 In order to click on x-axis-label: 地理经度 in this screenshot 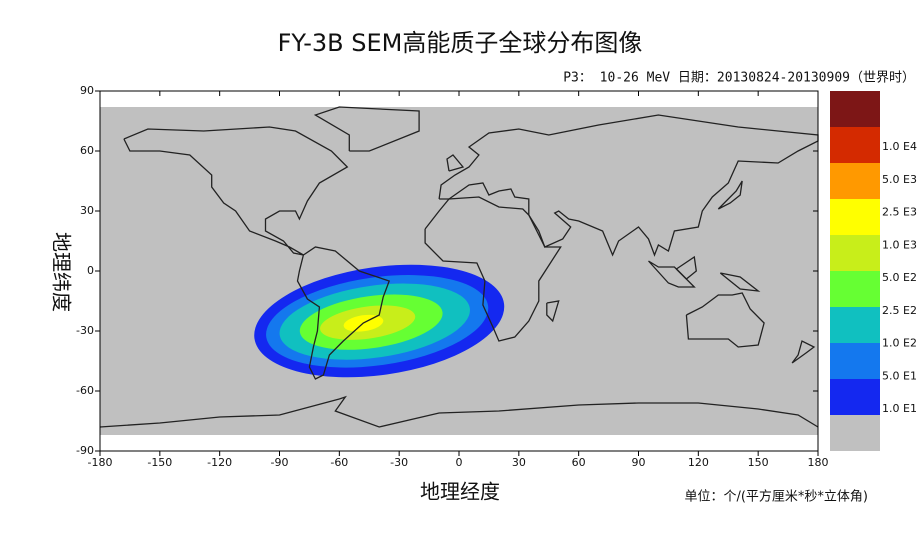, I will do `click(460, 492)`.